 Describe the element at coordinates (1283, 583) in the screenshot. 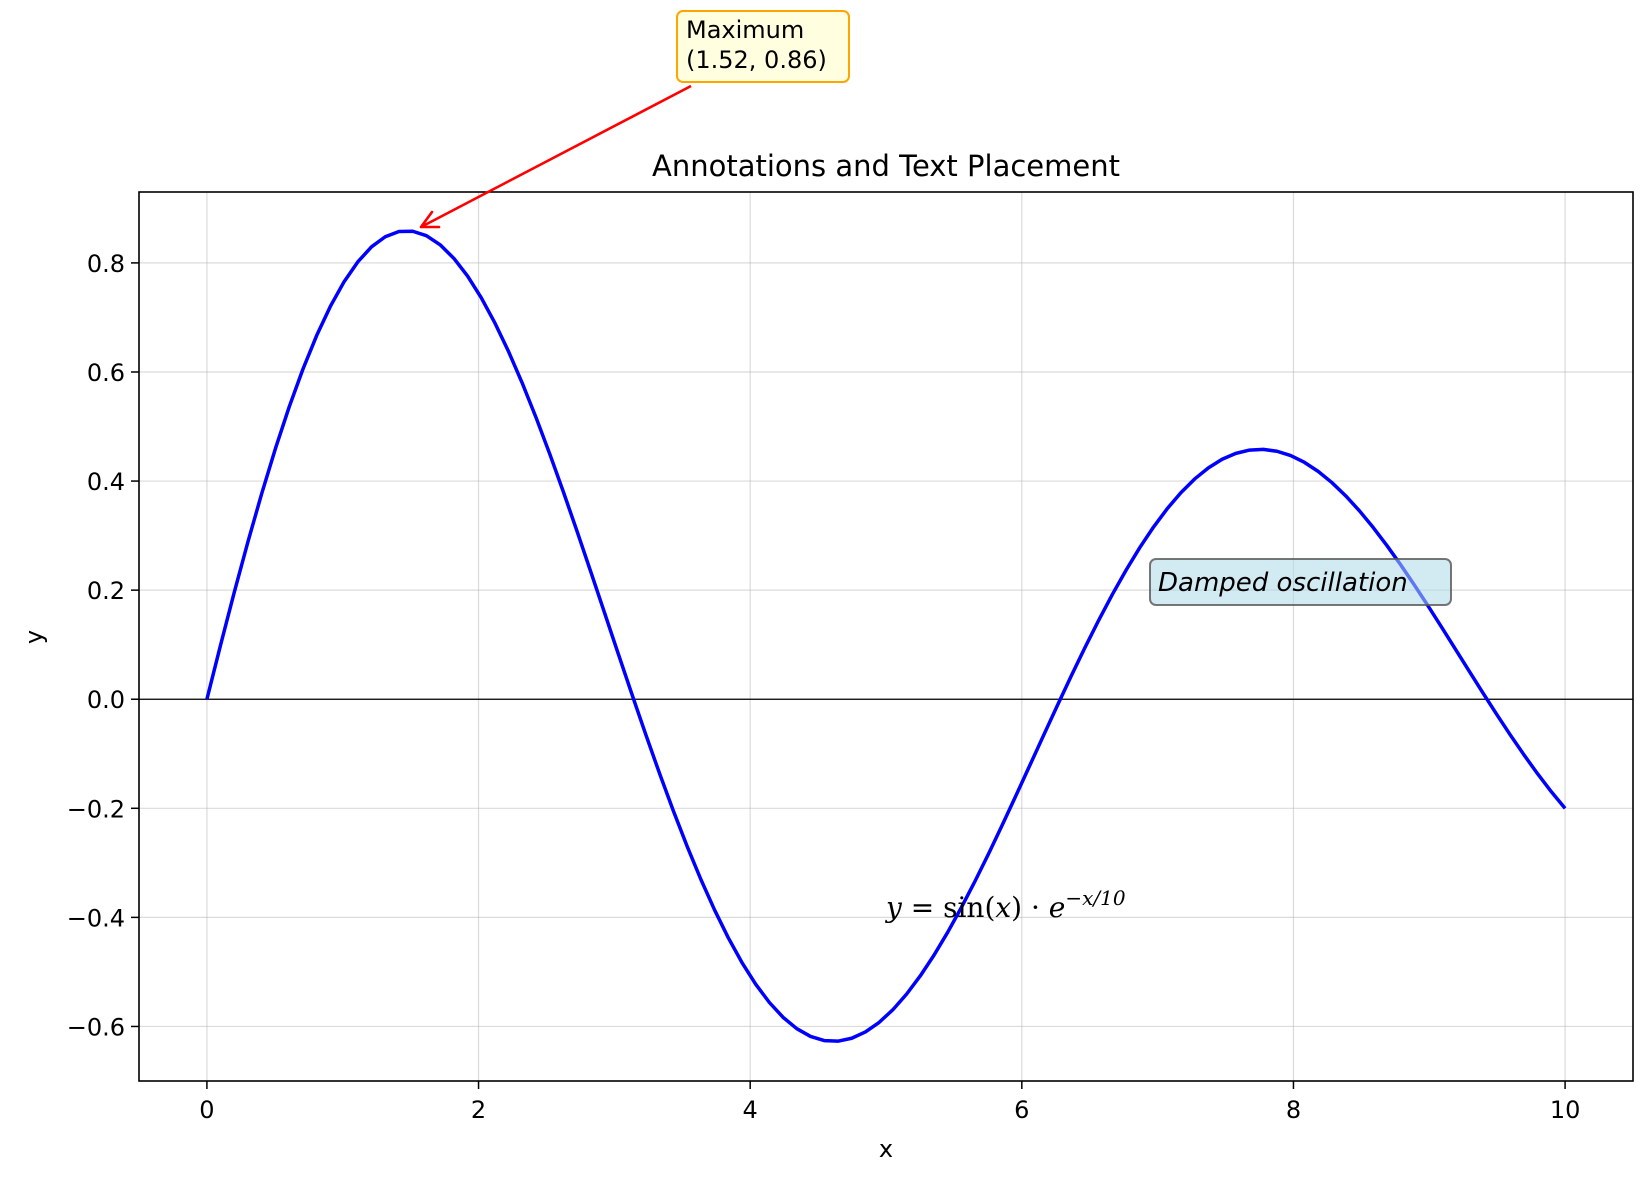

I see `note-text: Damped oscillation` at that location.